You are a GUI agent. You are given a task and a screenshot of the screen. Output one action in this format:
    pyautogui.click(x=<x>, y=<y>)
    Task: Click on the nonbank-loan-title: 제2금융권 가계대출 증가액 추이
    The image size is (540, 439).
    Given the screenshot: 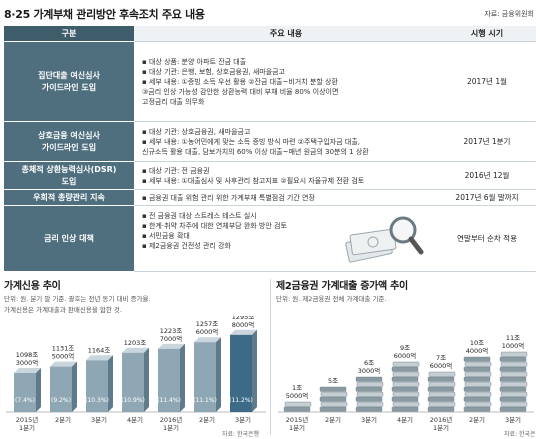 What is the action you would take?
    pyautogui.click(x=342, y=286)
    